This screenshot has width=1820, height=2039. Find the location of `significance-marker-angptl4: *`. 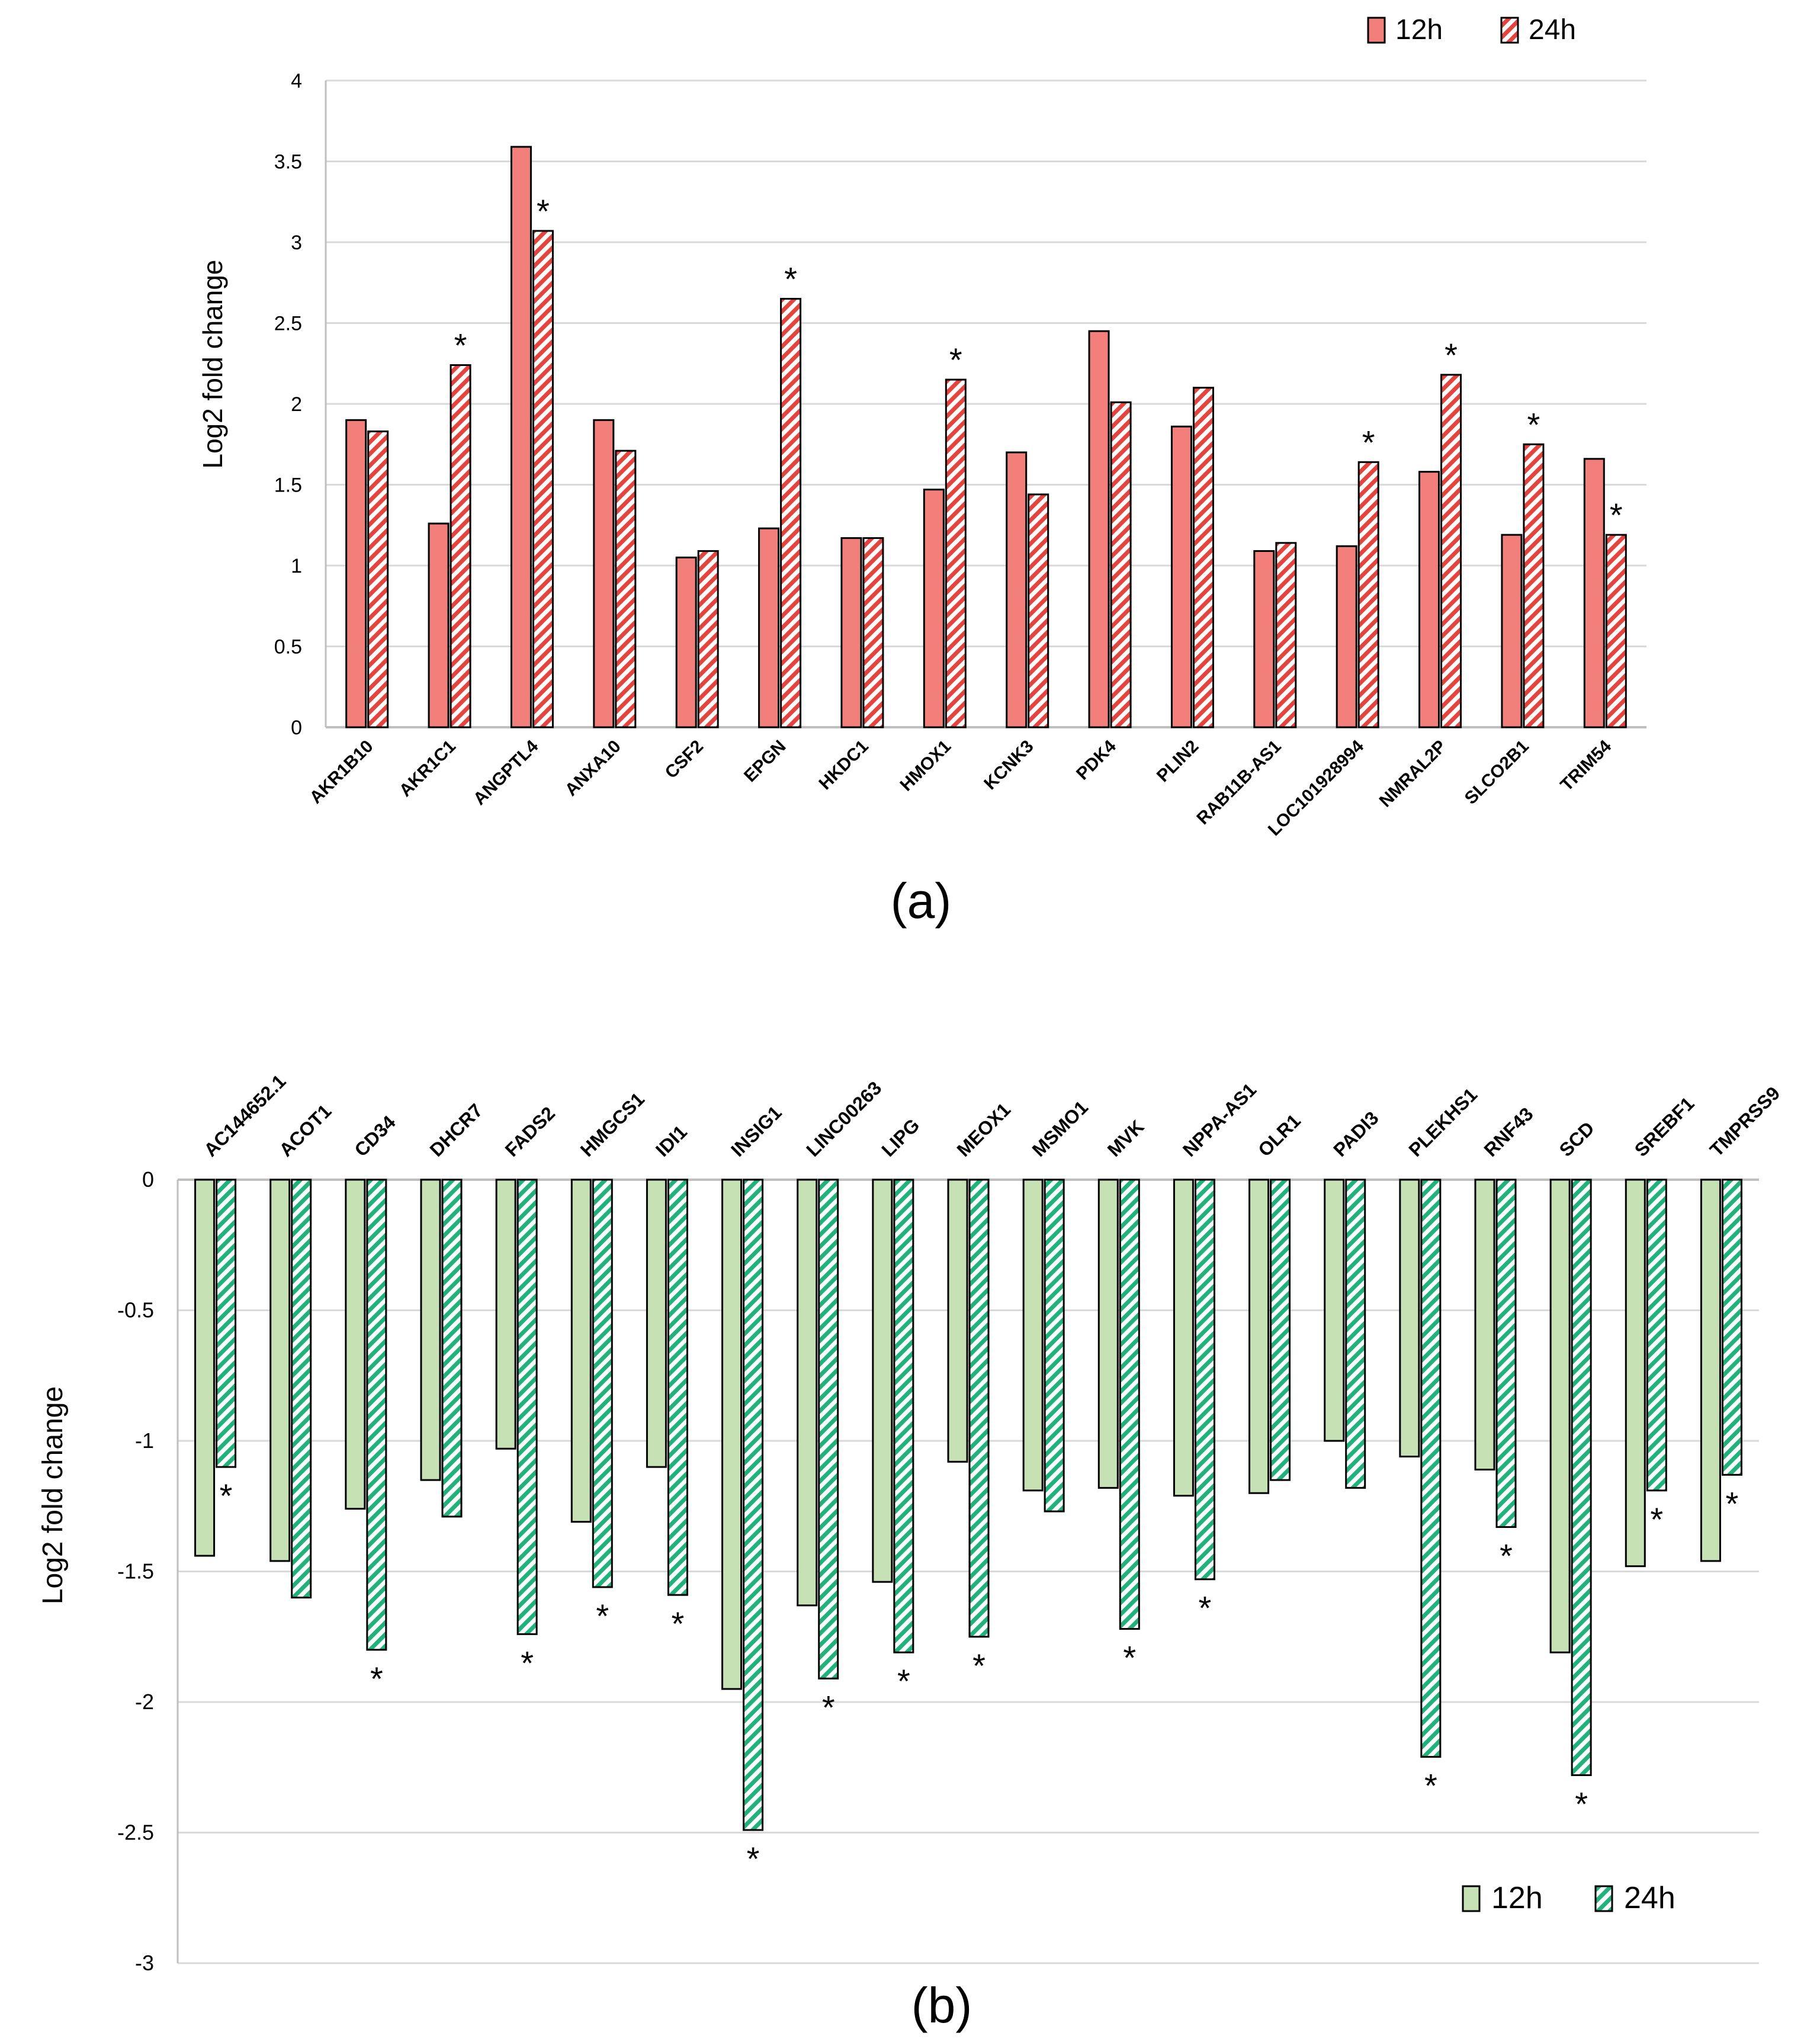

significance-marker-angptl4: * is located at coordinates (543, 211).